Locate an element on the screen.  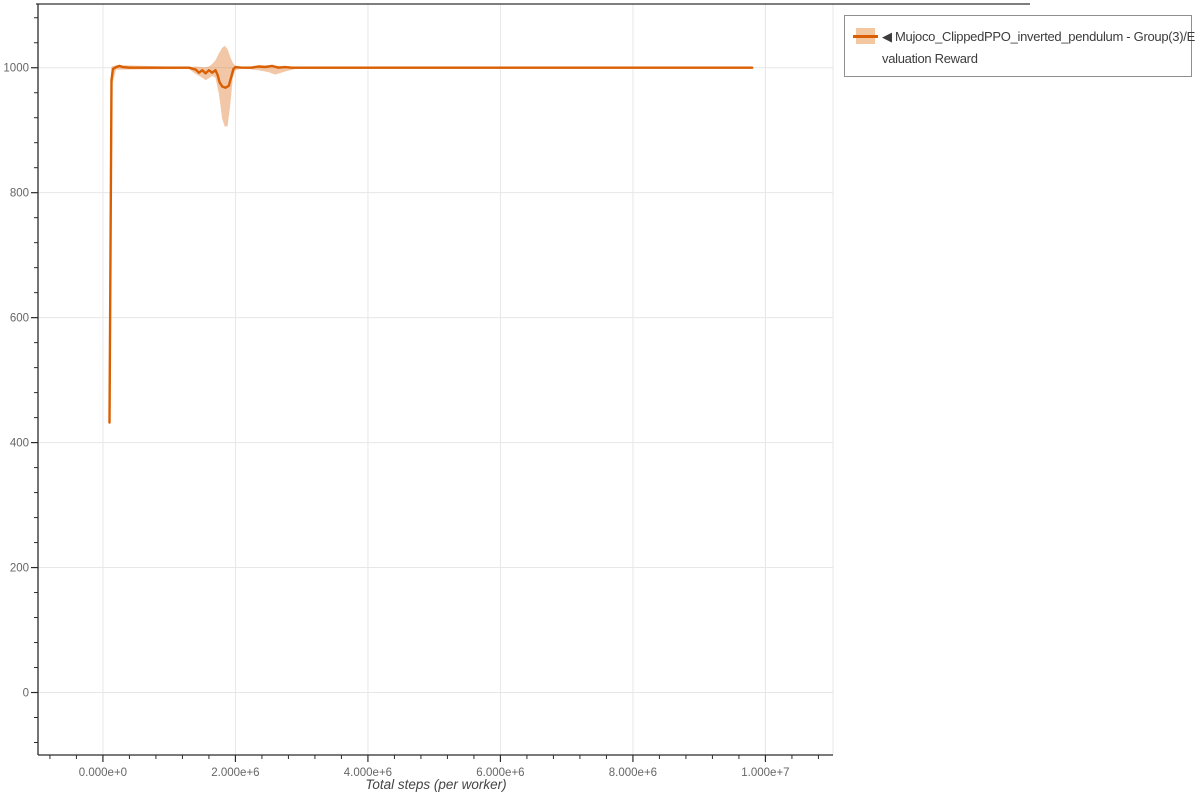
x-tick-label: 6.000e+6 is located at coordinates (500, 773).